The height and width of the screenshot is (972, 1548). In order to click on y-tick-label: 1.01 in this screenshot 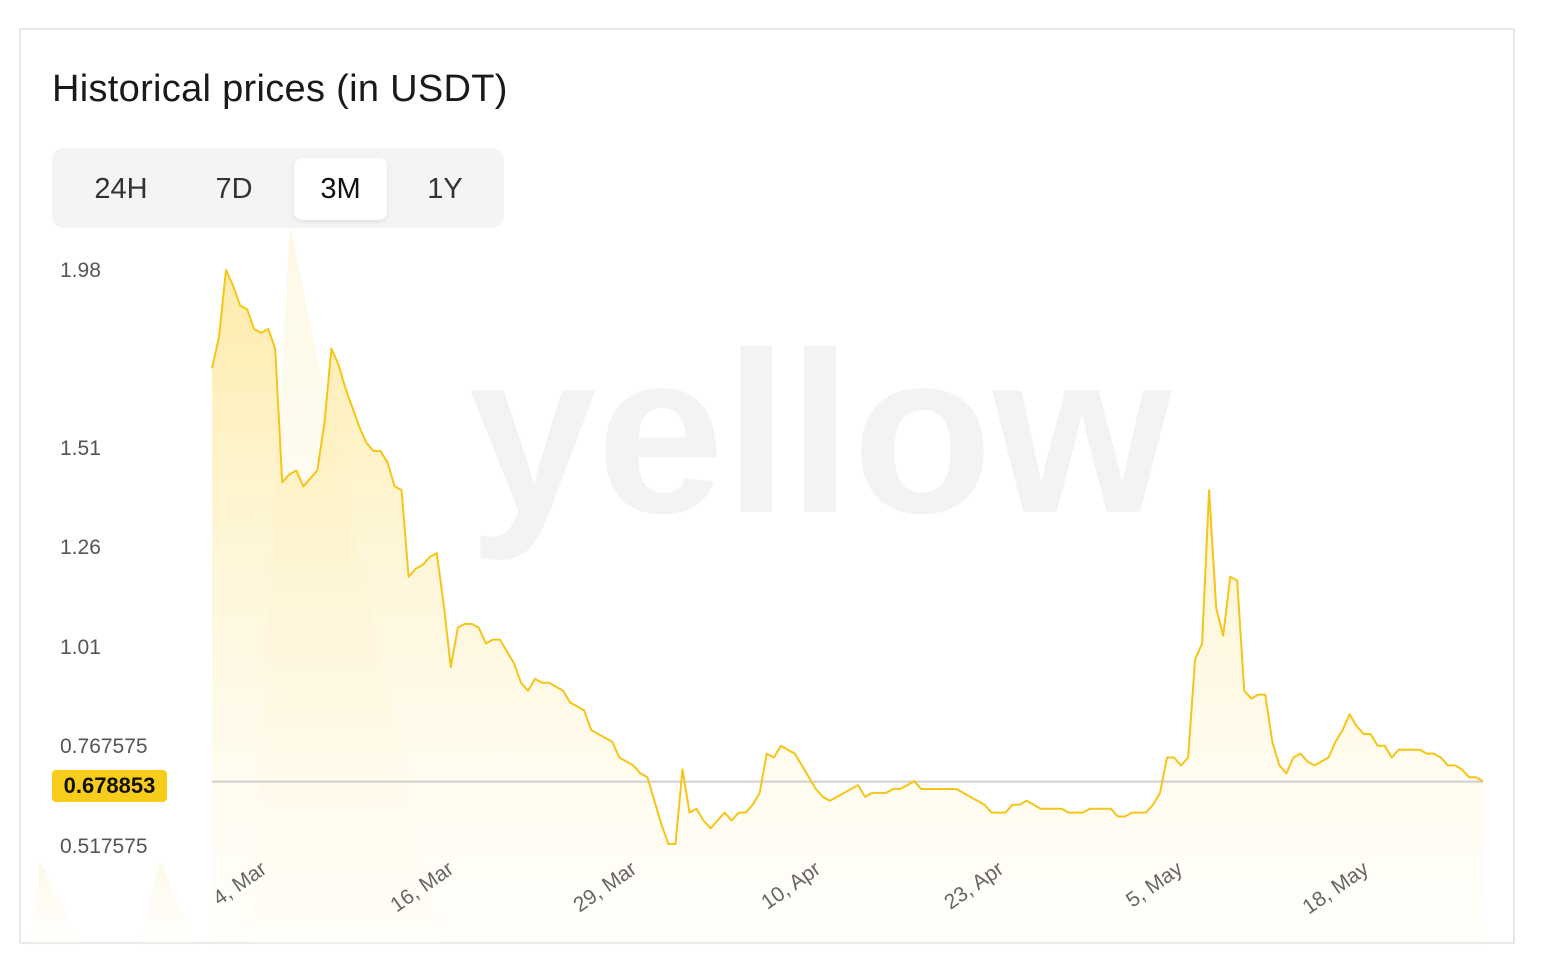, I will do `click(80, 647)`.